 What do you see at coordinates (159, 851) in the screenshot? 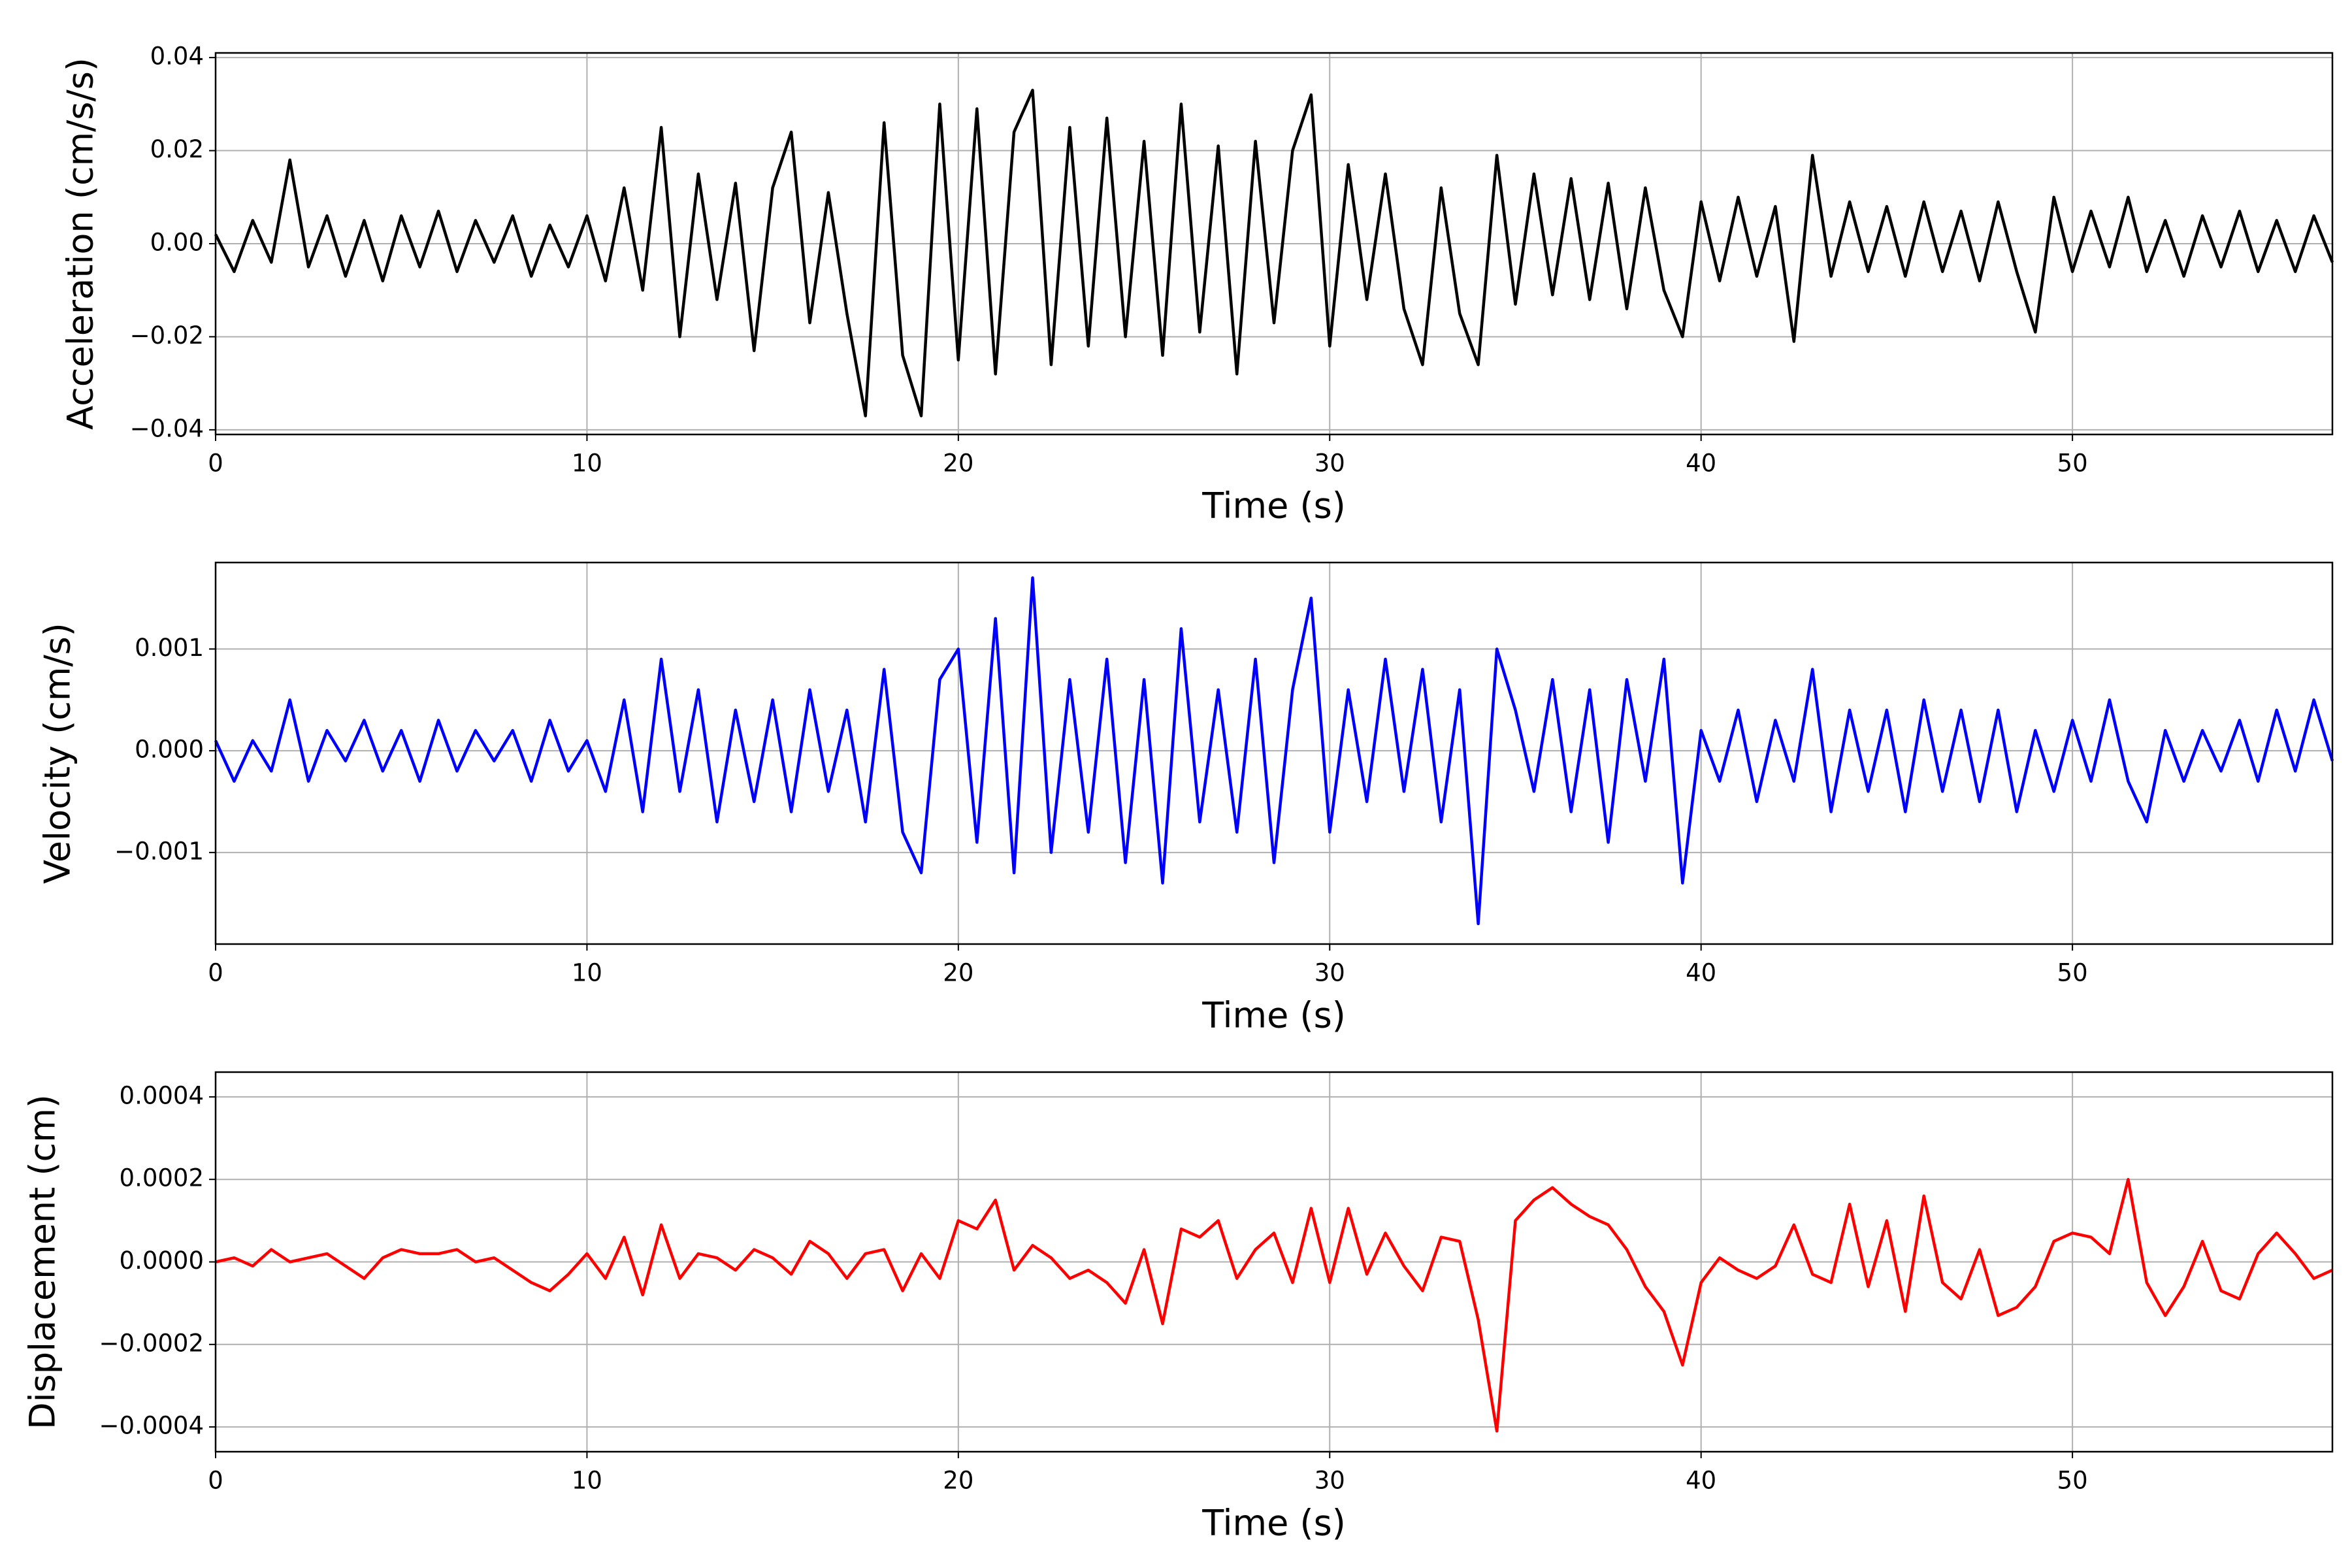
I see `y-tick-label: −0.001` at bounding box center [159, 851].